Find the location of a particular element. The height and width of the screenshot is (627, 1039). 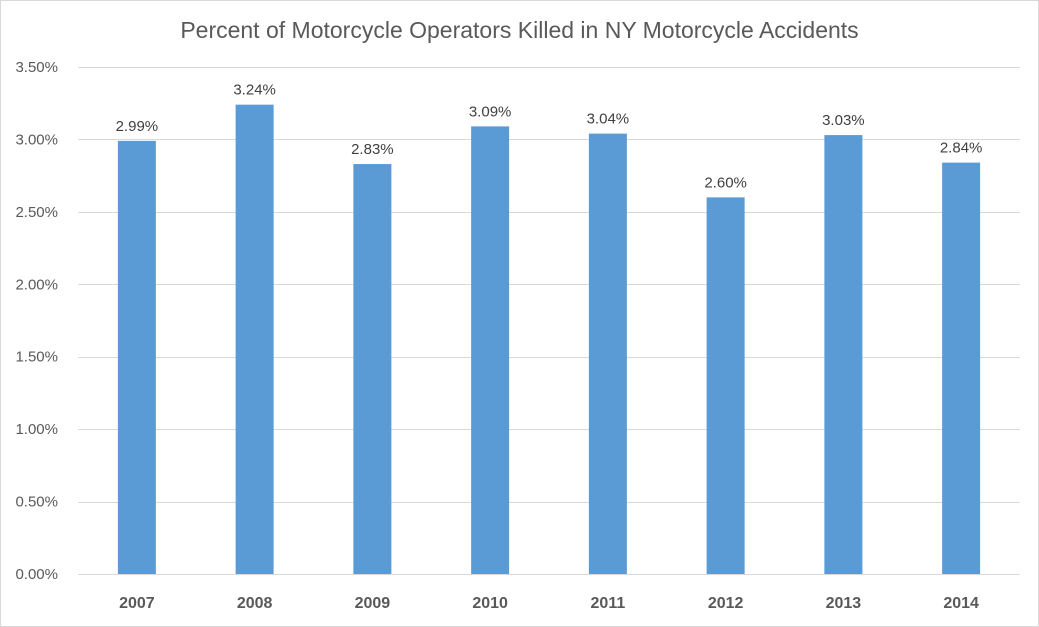

bar-2008 is located at coordinates (254, 339).